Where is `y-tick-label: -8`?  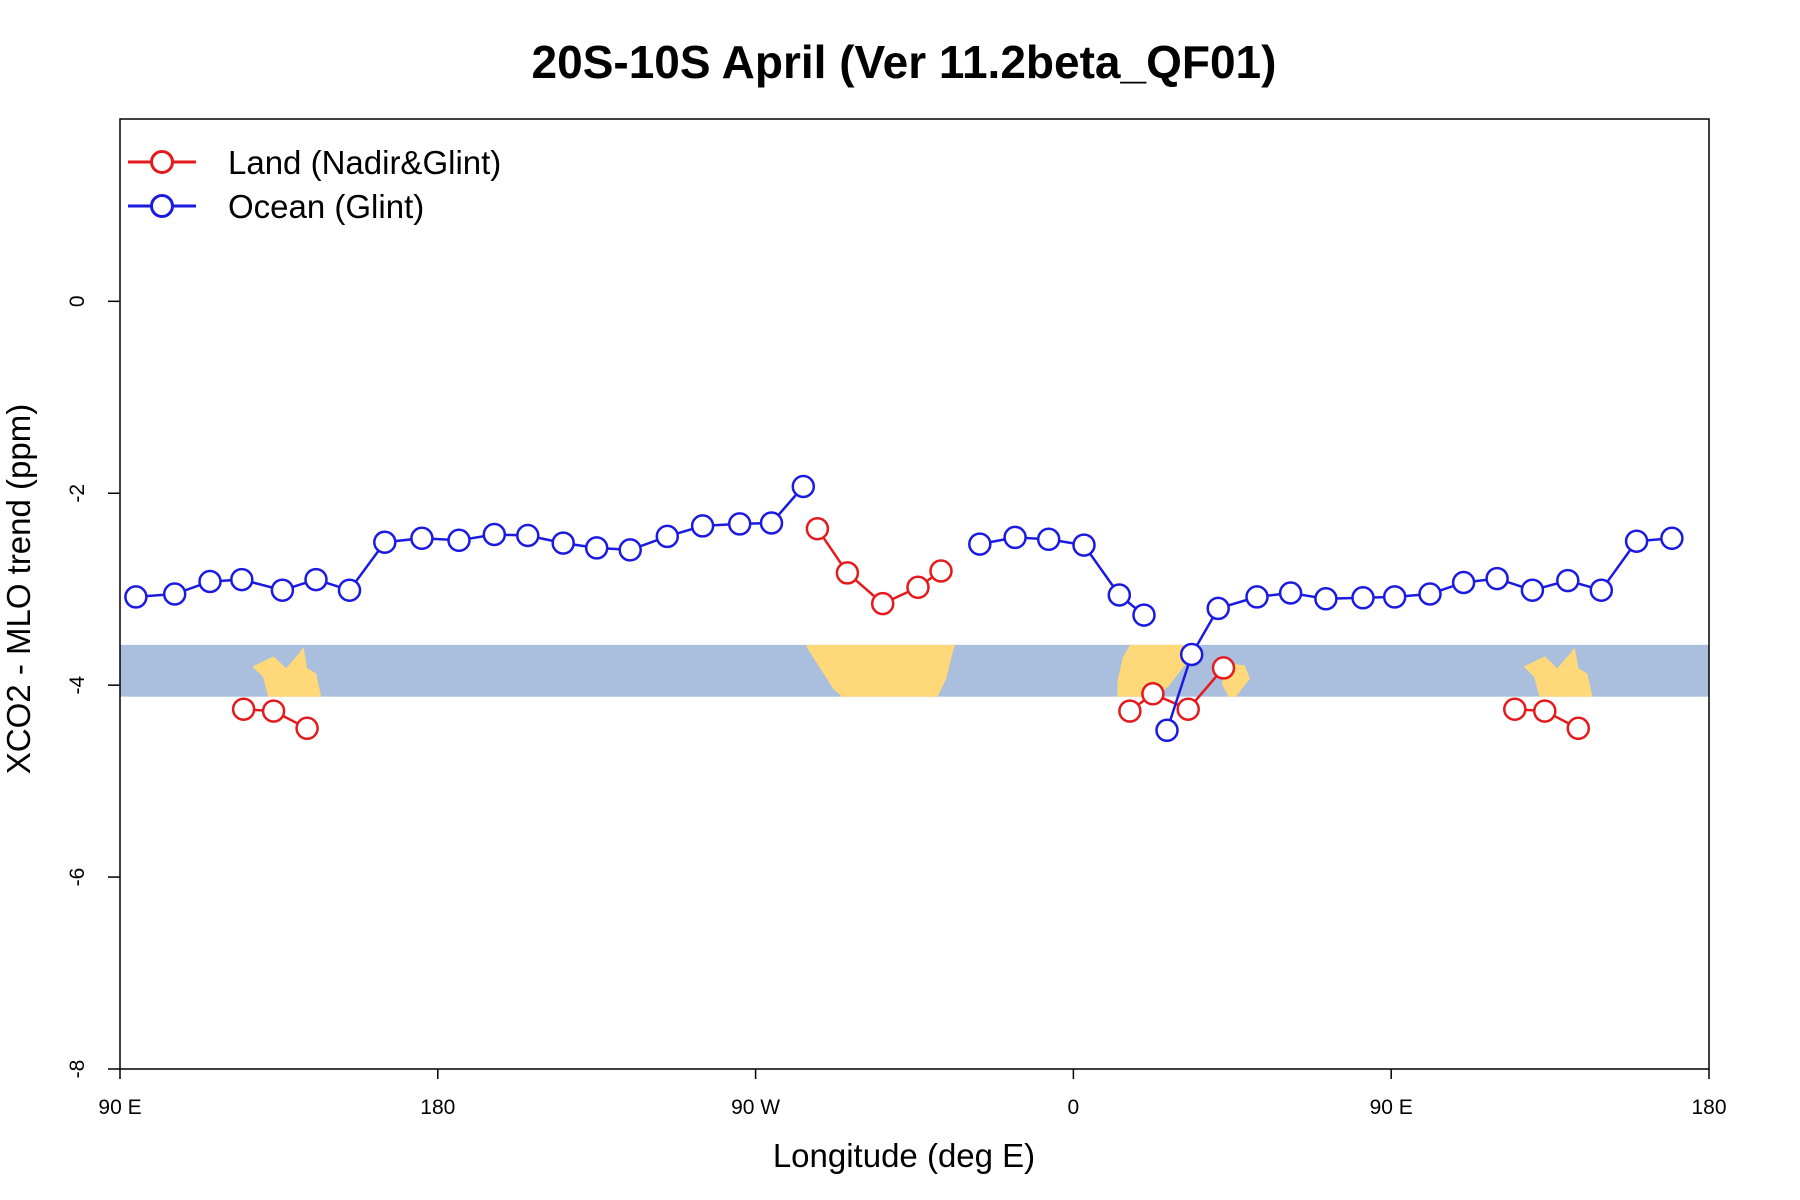 y-tick-label: -8 is located at coordinates (77, 1069).